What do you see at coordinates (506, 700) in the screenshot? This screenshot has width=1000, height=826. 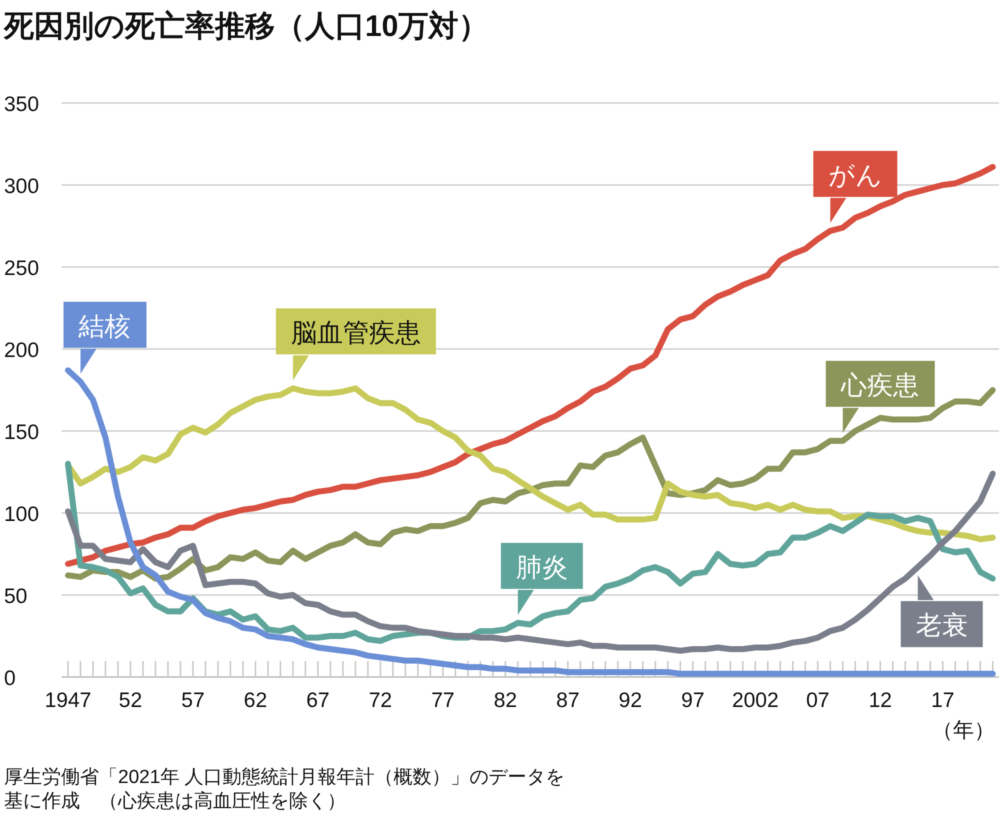 I see `x-tick-label: 82` at bounding box center [506, 700].